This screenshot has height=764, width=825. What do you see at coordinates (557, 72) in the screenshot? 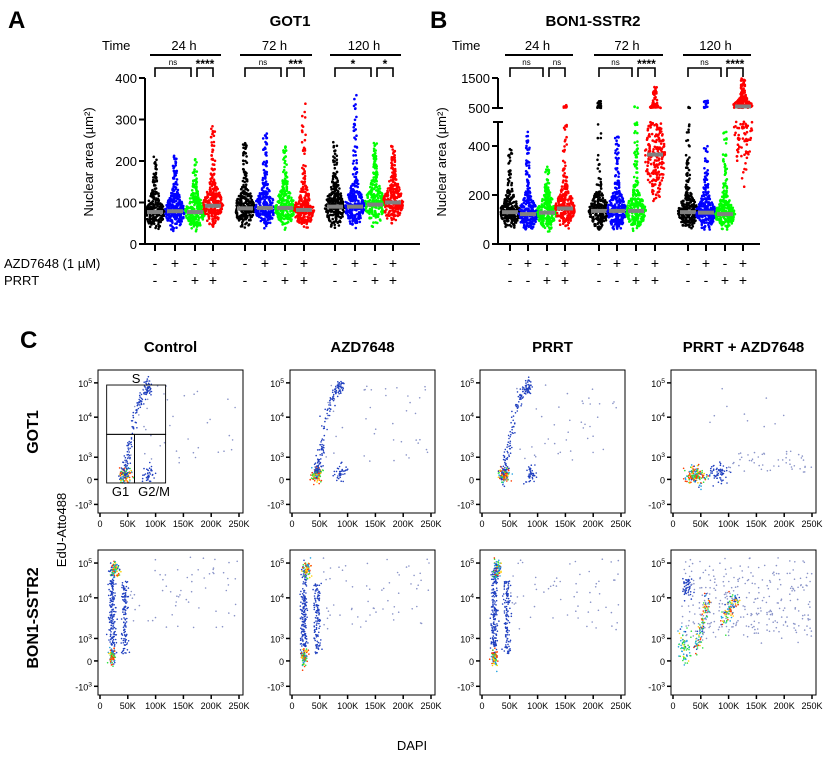
I see `significance-bracket` at bounding box center [557, 72].